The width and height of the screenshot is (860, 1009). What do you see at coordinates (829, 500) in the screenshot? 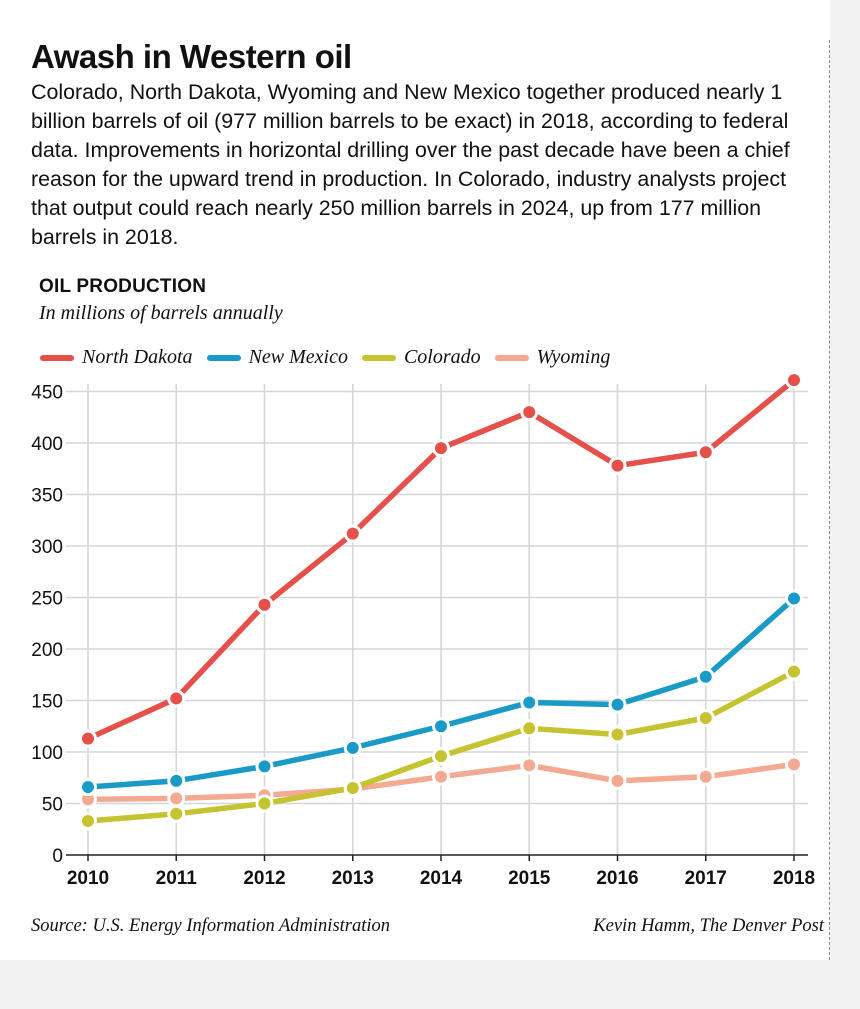
I see `right-dashed-rule` at bounding box center [829, 500].